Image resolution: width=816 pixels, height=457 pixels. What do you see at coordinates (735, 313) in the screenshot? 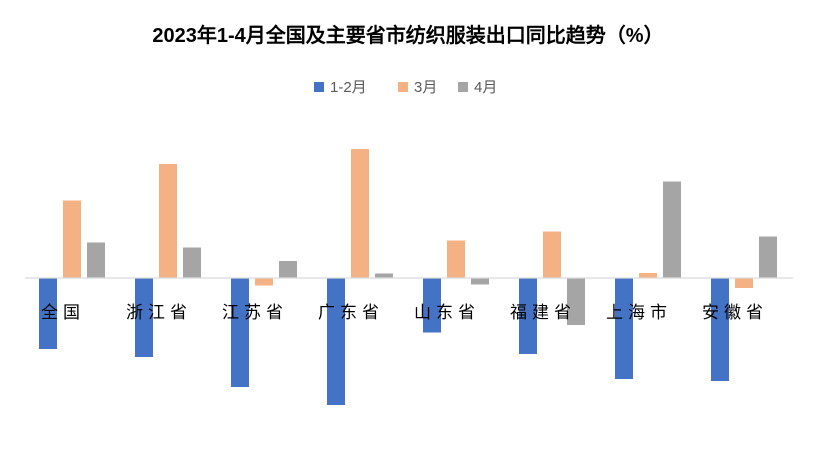
I see `category-label: 安徽省` at bounding box center [735, 313].